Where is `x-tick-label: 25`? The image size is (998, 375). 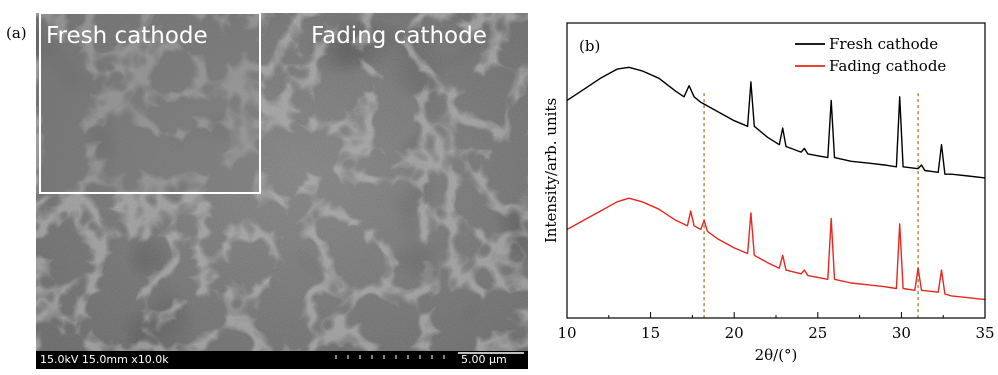 x-tick-label: 25 is located at coordinates (817, 333).